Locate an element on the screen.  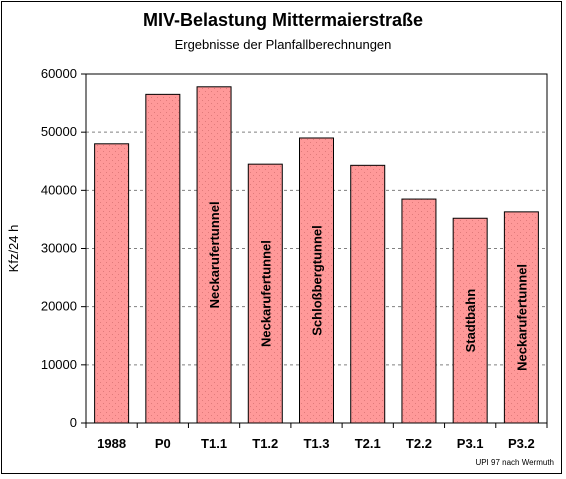
y-tick-label: 30000 is located at coordinates (59, 248).